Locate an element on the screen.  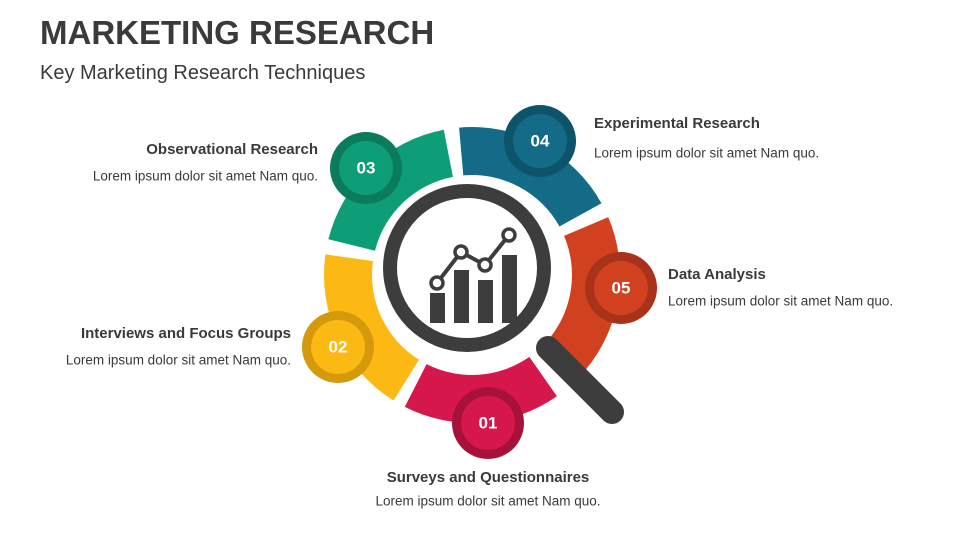
badge-number: 02 is located at coordinates (338, 346).